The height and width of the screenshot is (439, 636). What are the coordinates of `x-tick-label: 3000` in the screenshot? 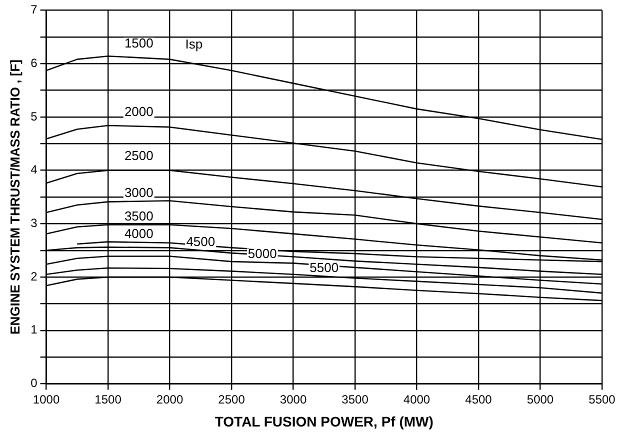 It's located at (293, 399).